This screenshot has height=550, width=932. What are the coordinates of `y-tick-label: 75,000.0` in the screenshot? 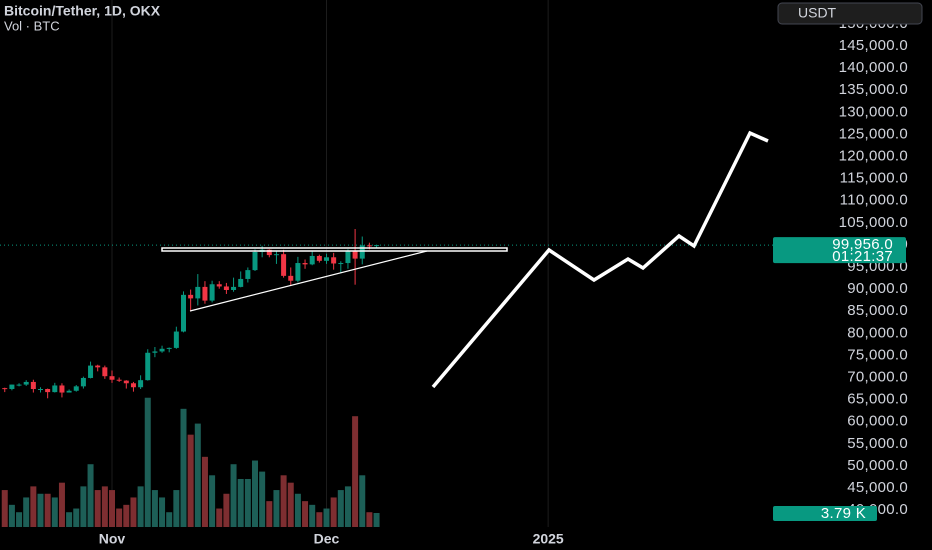 It's located at (877, 354).